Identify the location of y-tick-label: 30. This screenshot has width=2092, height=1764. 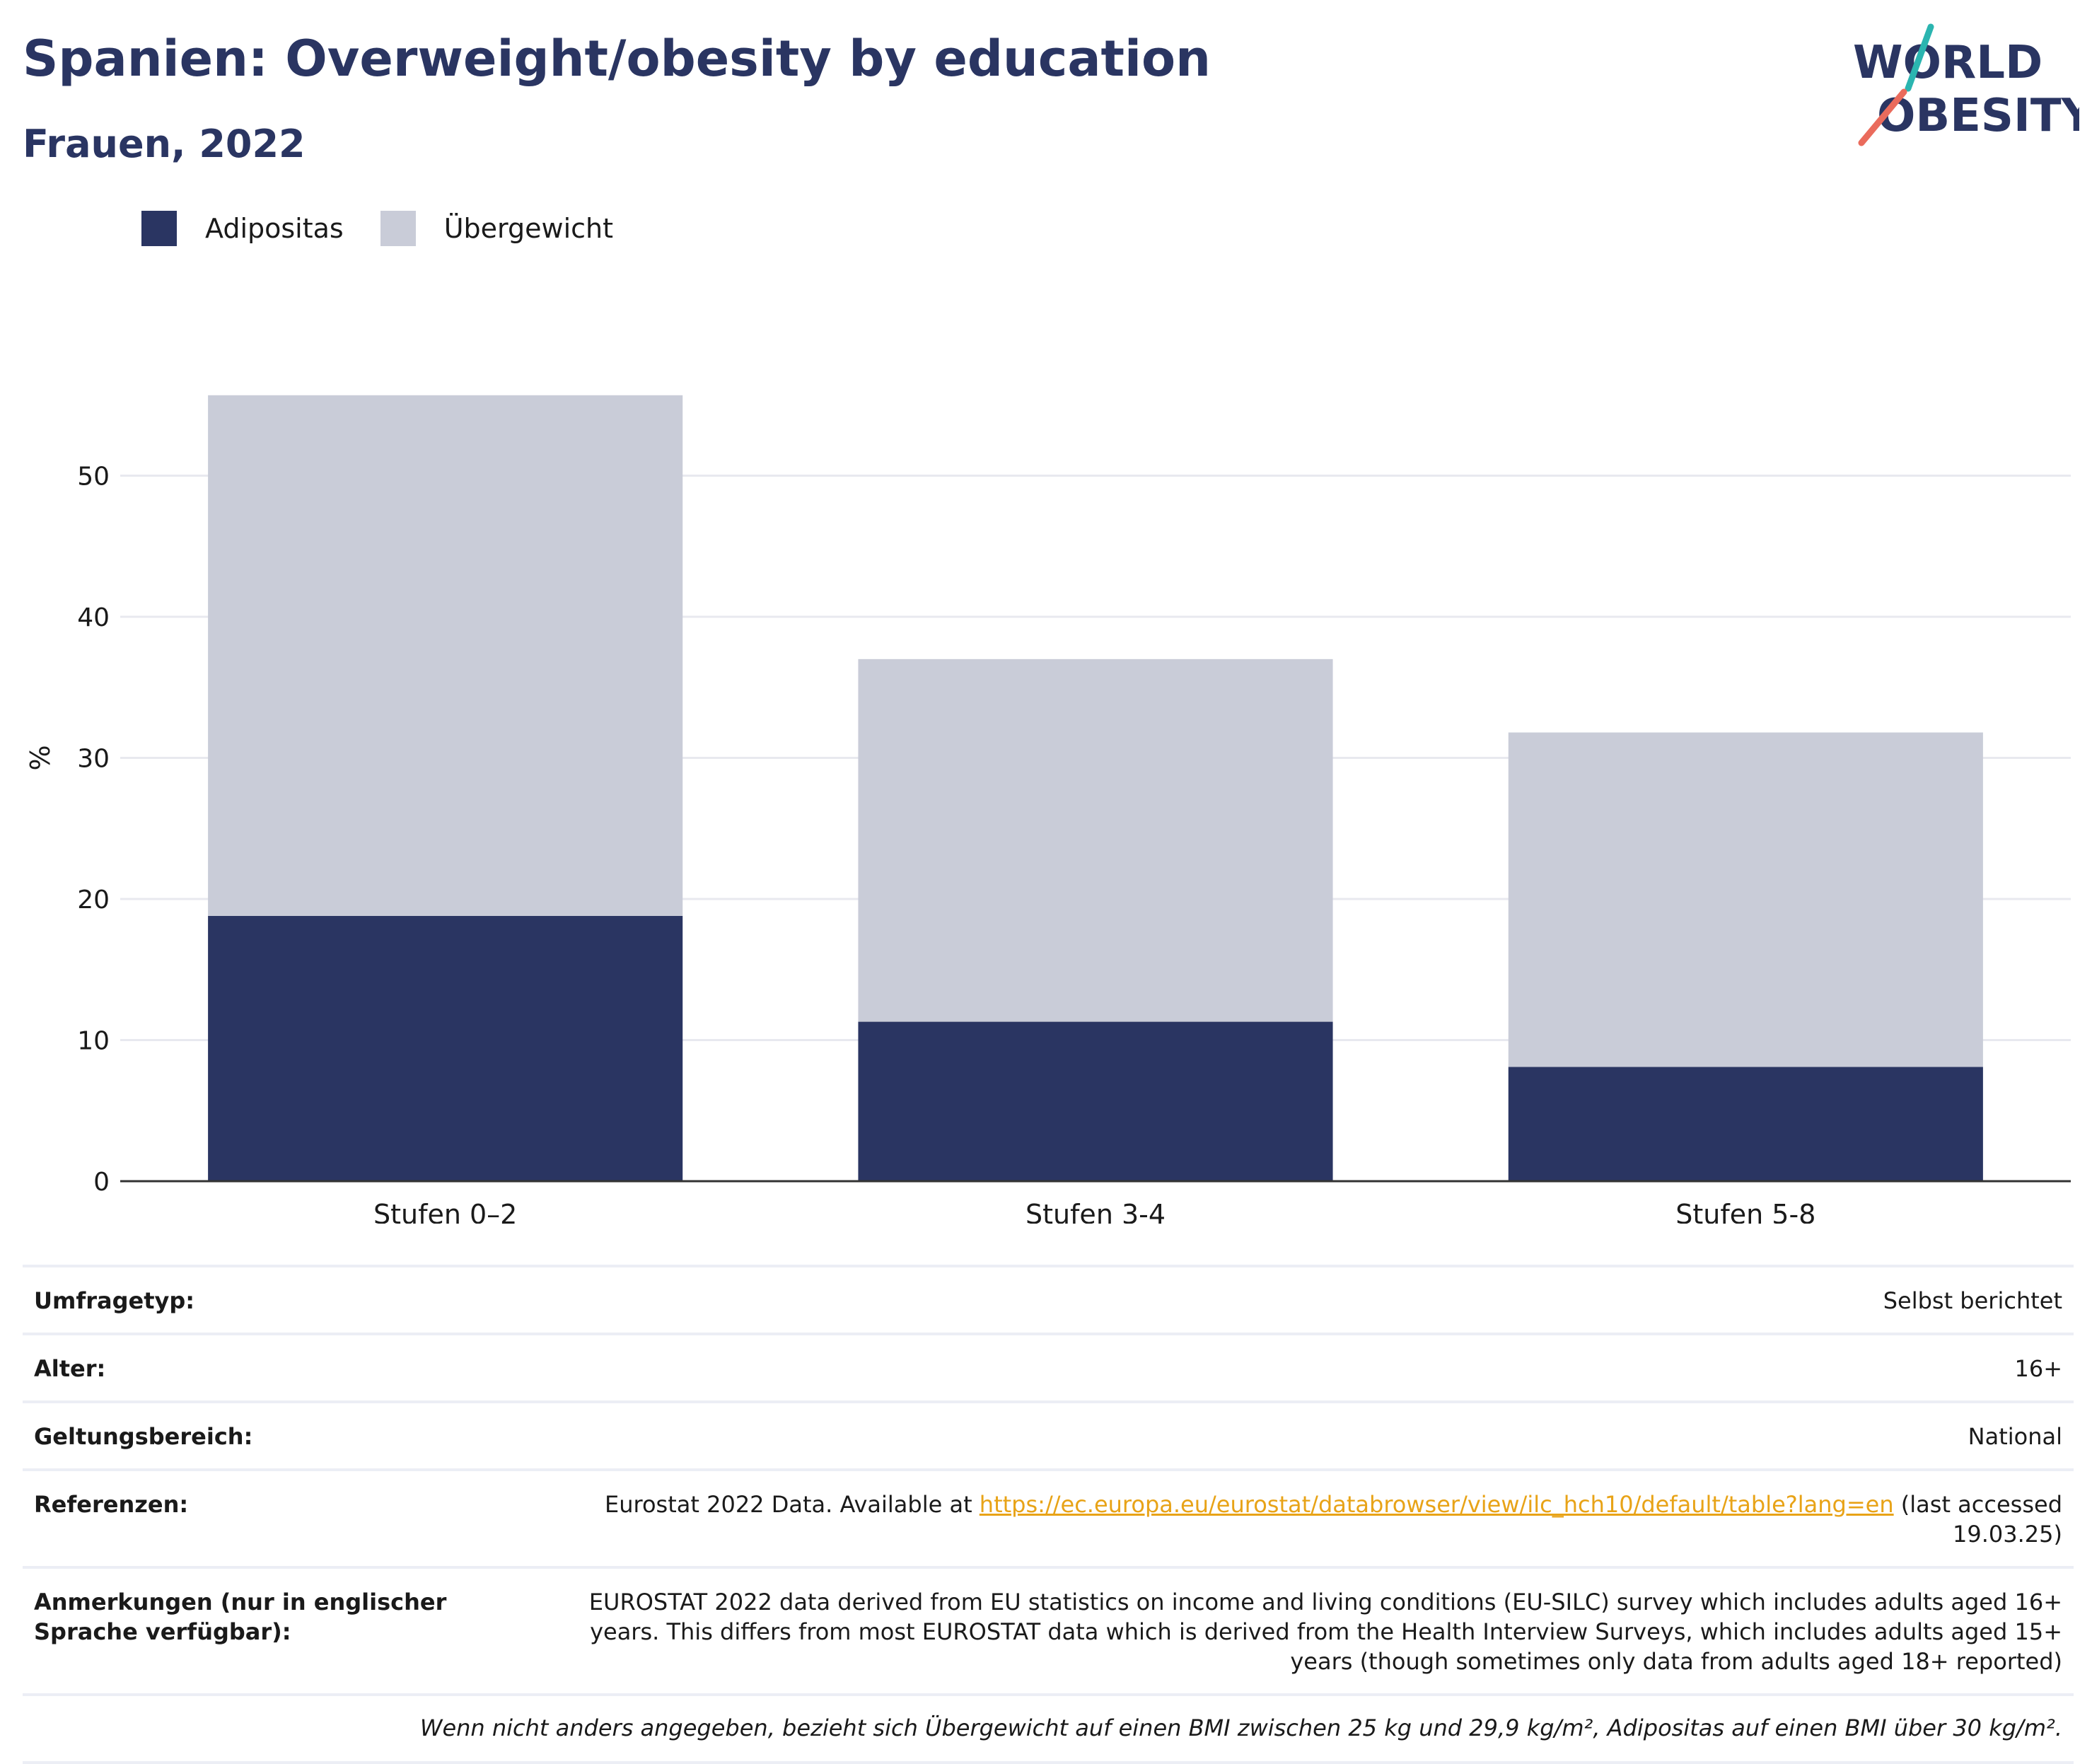
(93, 759).